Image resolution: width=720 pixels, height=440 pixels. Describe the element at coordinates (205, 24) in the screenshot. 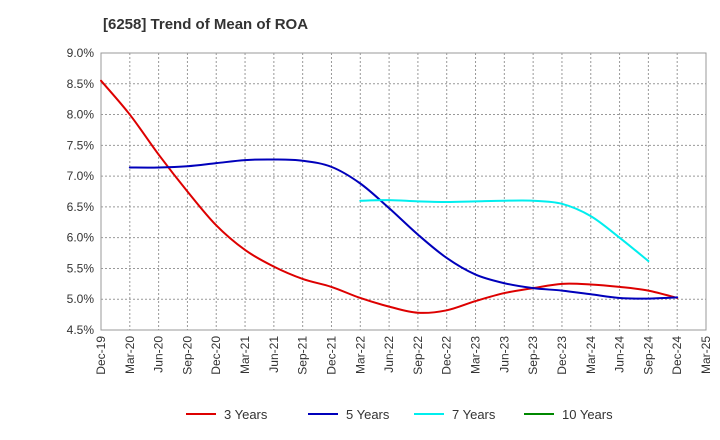

I see `chart-title: [6258] Trend of Mean of ROA` at that location.